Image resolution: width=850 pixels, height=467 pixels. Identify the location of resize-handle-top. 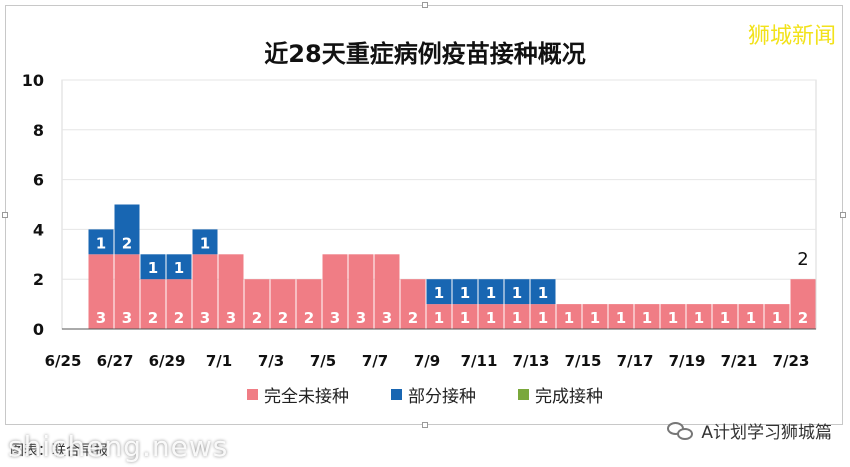
(425, 5).